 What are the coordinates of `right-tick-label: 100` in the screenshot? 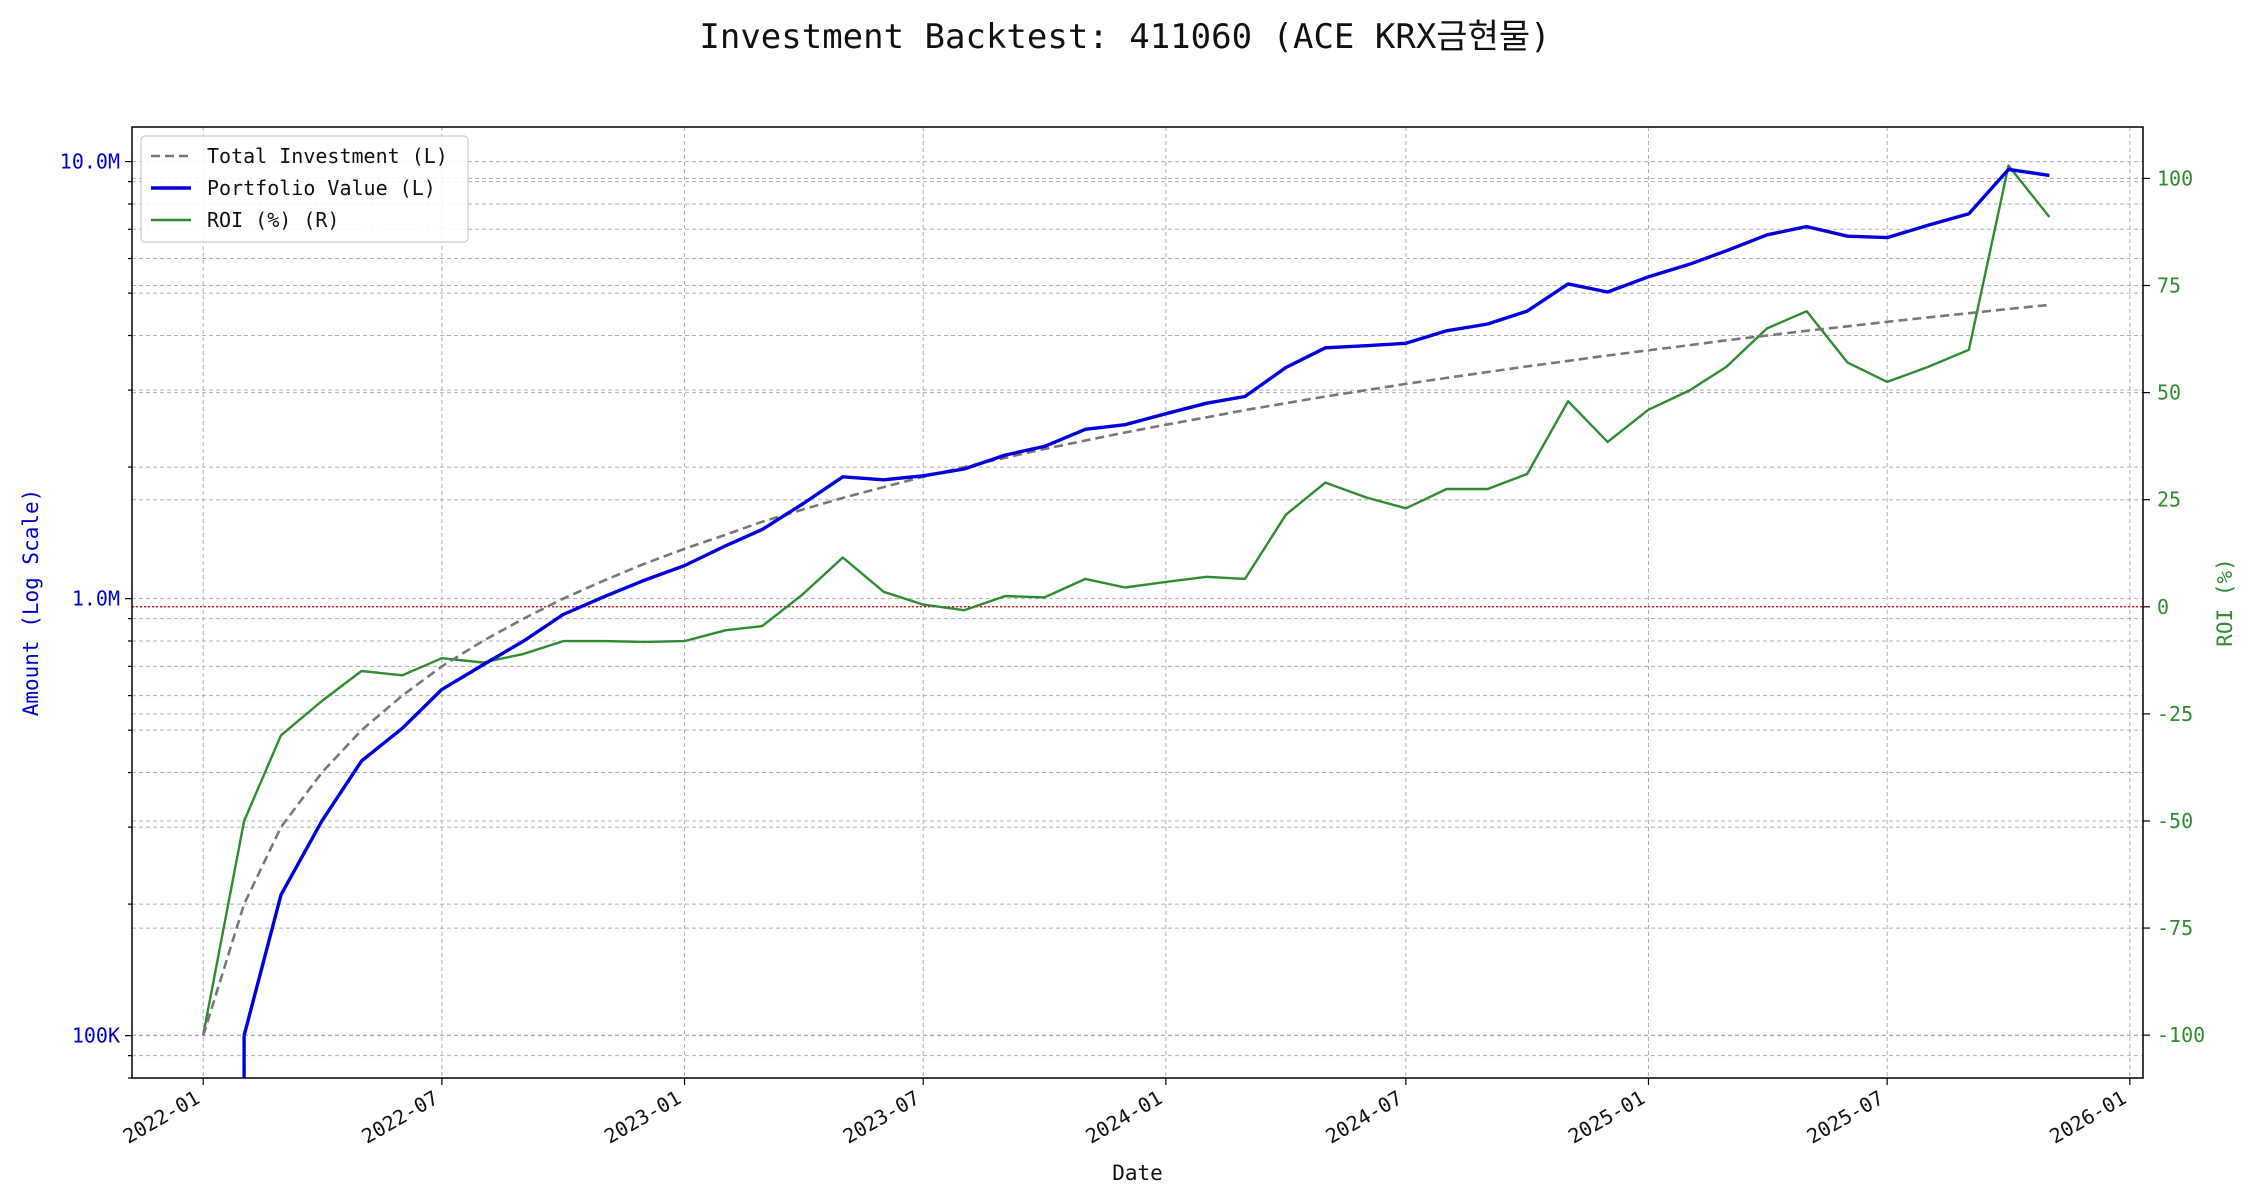 It's located at (2175, 178).